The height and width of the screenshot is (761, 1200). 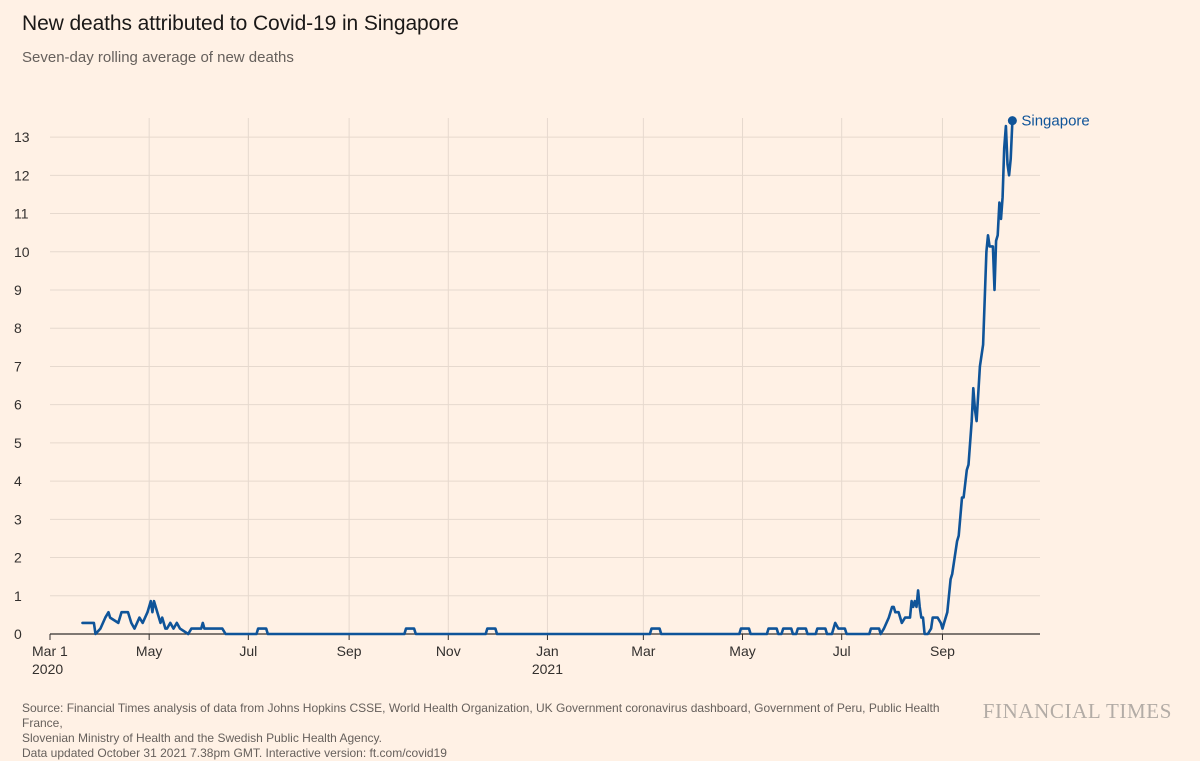 What do you see at coordinates (1055, 121) in the screenshot?
I see `series-end-label: Singapore` at bounding box center [1055, 121].